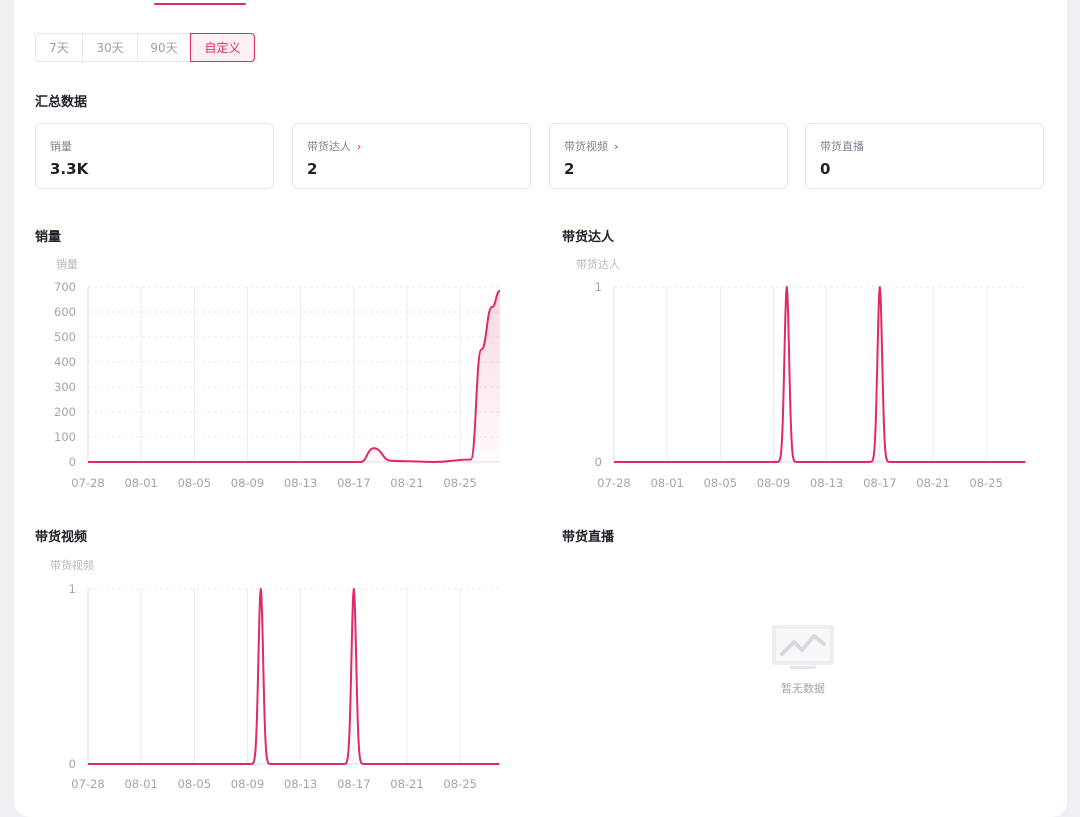 This screenshot has width=1080, height=817. Describe the element at coordinates (61, 102) in the screenshot. I see `summary-title: 汇总数据` at that location.